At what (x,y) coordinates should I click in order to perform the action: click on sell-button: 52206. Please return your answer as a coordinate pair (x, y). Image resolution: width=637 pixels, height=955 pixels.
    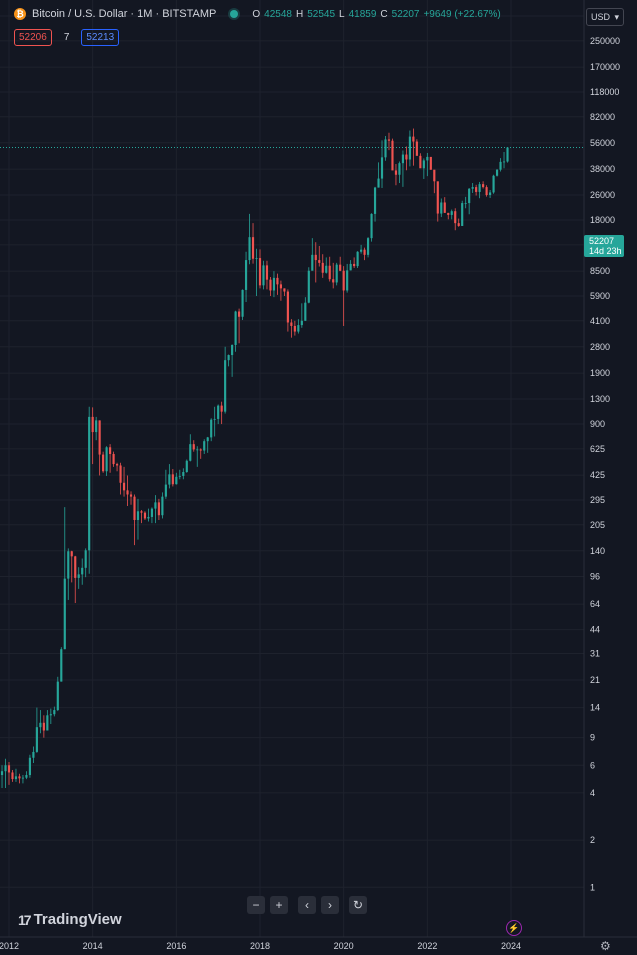
    Looking at the image, I should click on (33, 37).